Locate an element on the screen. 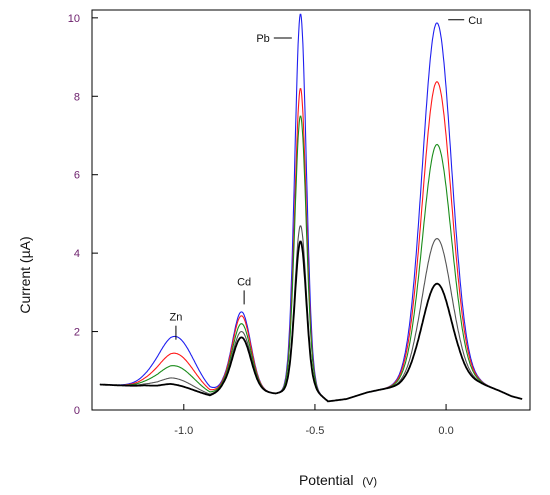 Image resolution: width=550 pixels, height=495 pixels. peak-label: Zn is located at coordinates (176, 318).